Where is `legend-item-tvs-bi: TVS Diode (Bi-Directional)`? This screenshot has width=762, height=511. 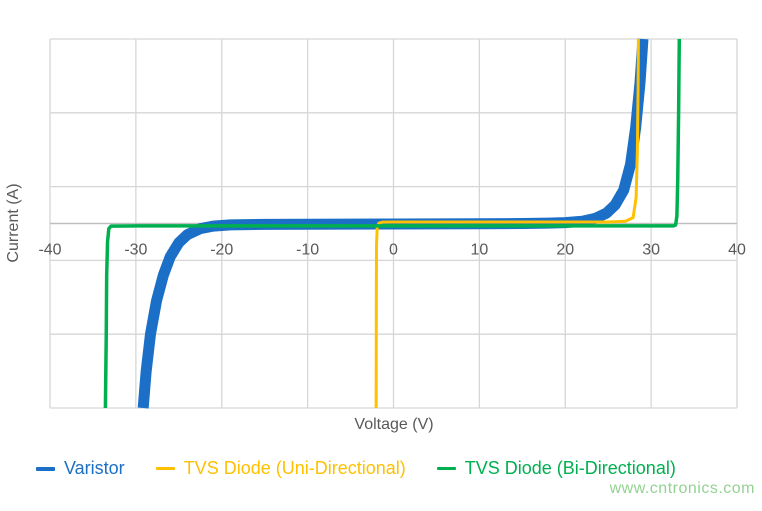
legend-item-tvs-bi: TVS Diode (Bi-Directional) is located at coordinates (556, 468).